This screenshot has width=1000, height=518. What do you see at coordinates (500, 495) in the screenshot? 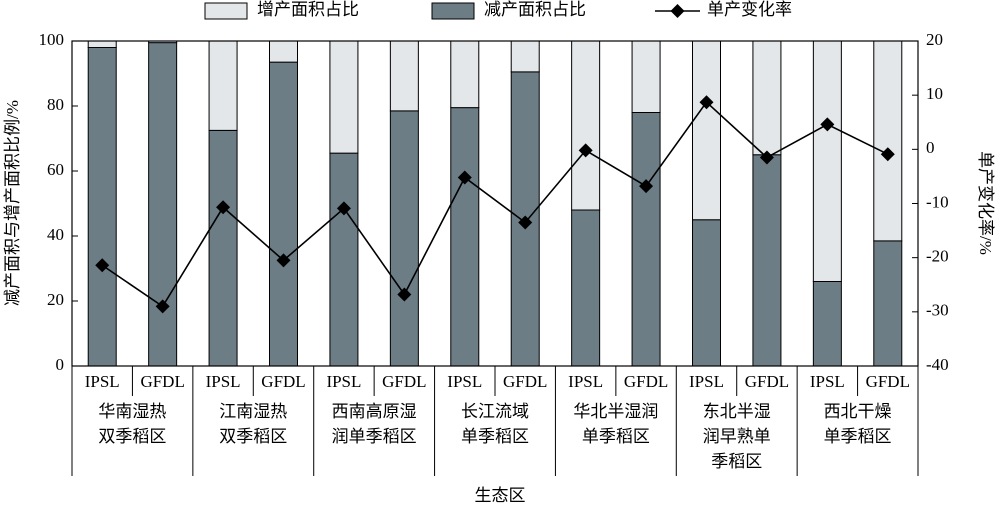
I see `x-axis-title: 生态区` at bounding box center [500, 495].